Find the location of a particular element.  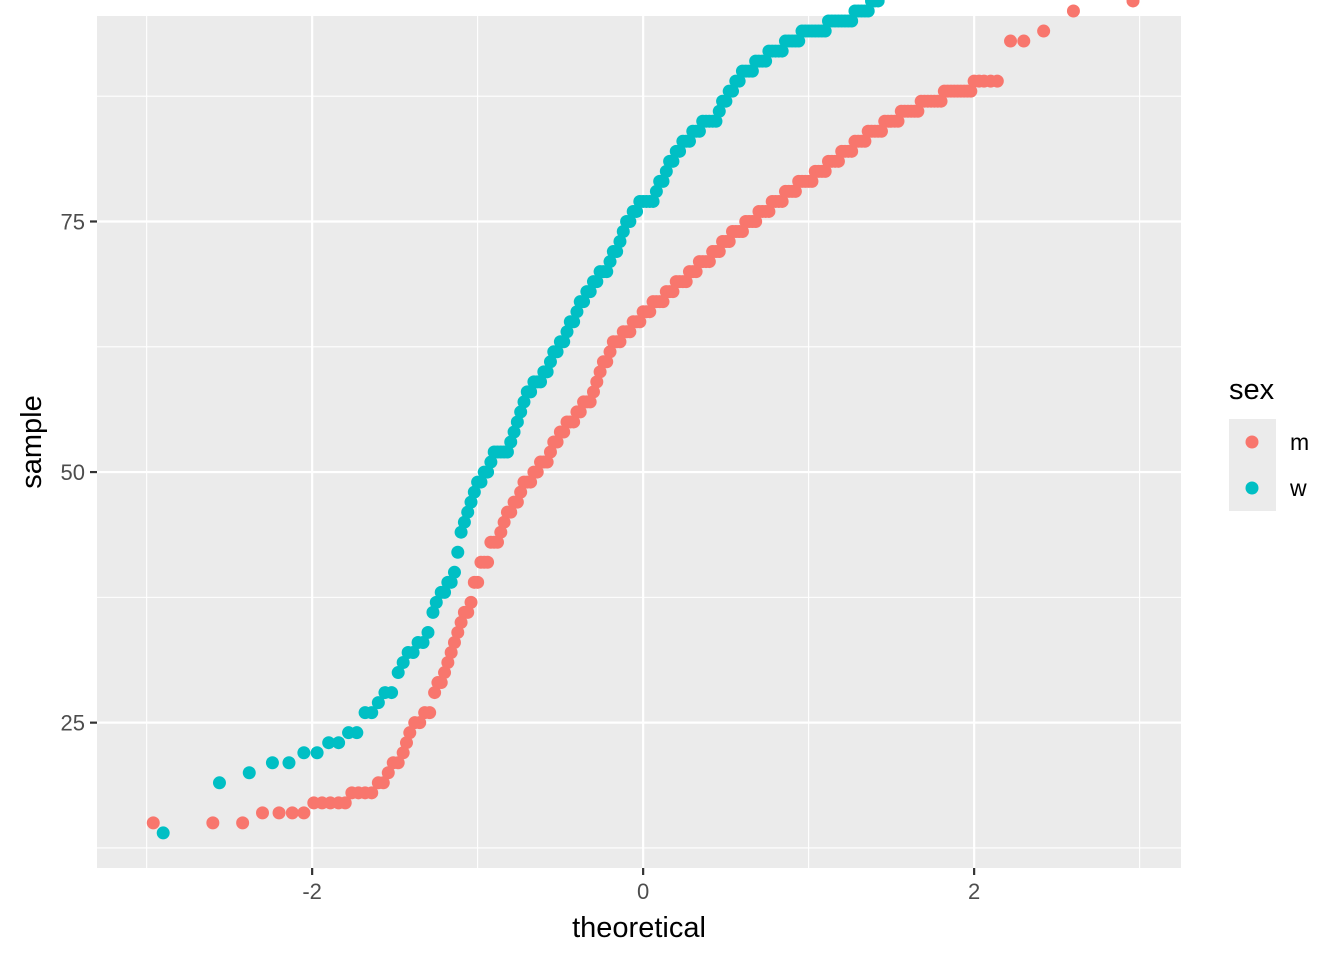

y-tick-label-2: 75 is located at coordinates (73, 221).